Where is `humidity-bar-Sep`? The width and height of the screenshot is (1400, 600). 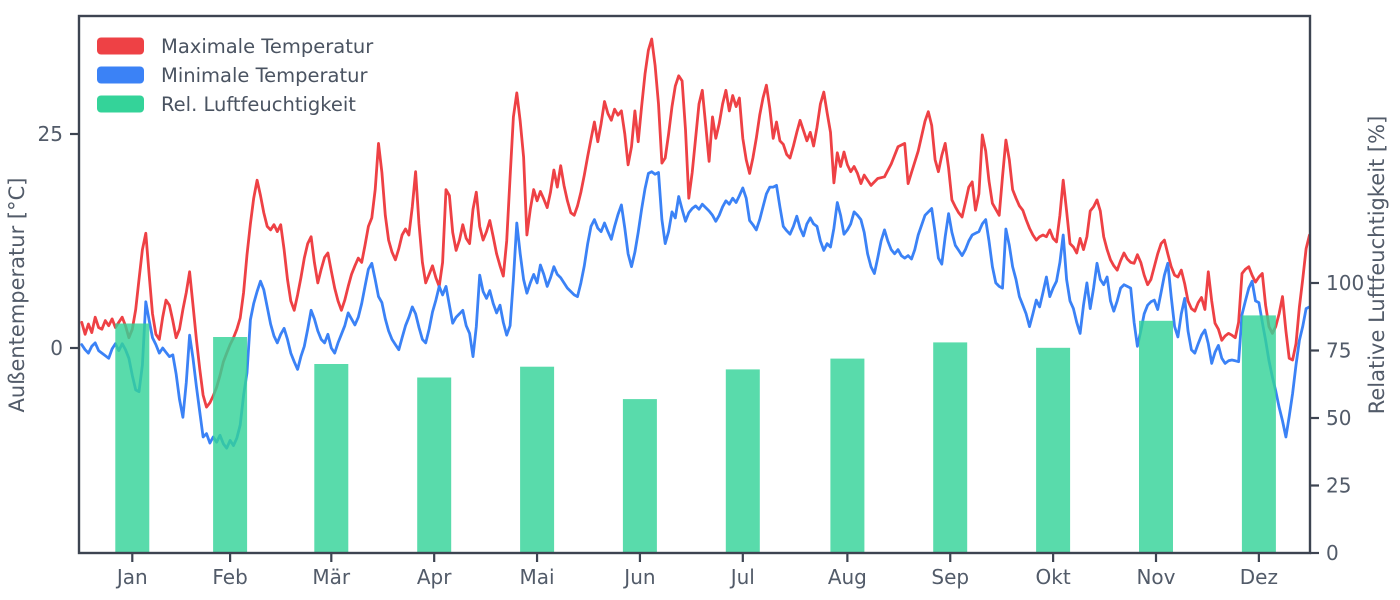
humidity-bar-Sep is located at coordinates (950, 447).